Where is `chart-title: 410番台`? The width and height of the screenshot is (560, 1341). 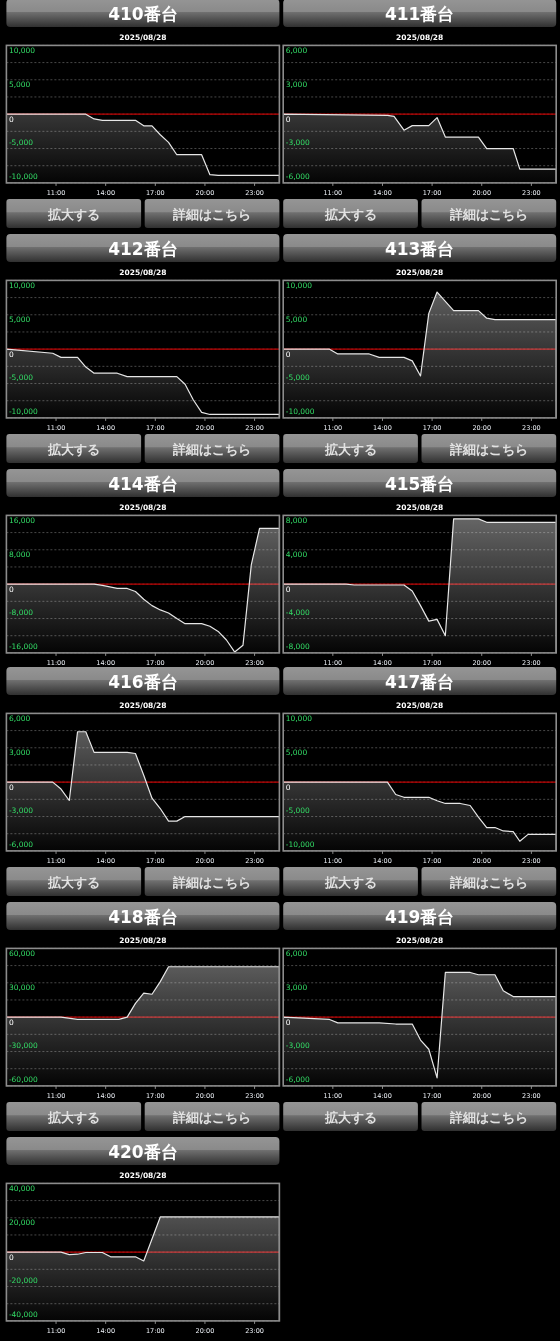
chart-title: 410番台 is located at coordinates (143, 14).